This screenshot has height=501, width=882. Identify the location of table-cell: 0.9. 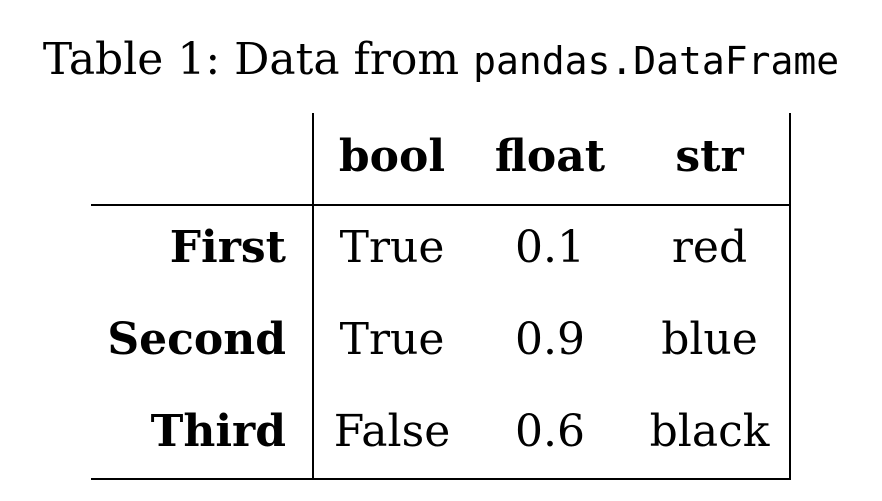
(550, 339).